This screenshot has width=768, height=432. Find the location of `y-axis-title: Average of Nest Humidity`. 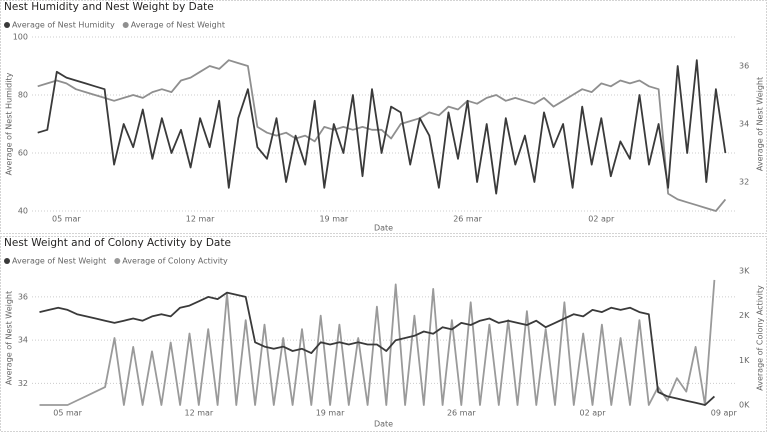

y-axis-title: Average of Nest Humidity is located at coordinates (9, 123).